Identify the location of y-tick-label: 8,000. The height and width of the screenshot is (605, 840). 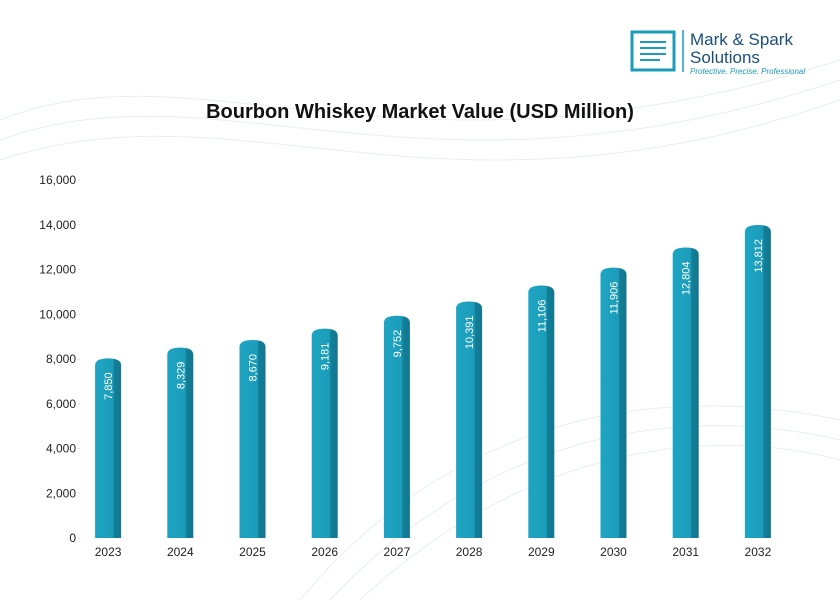
(61, 359).